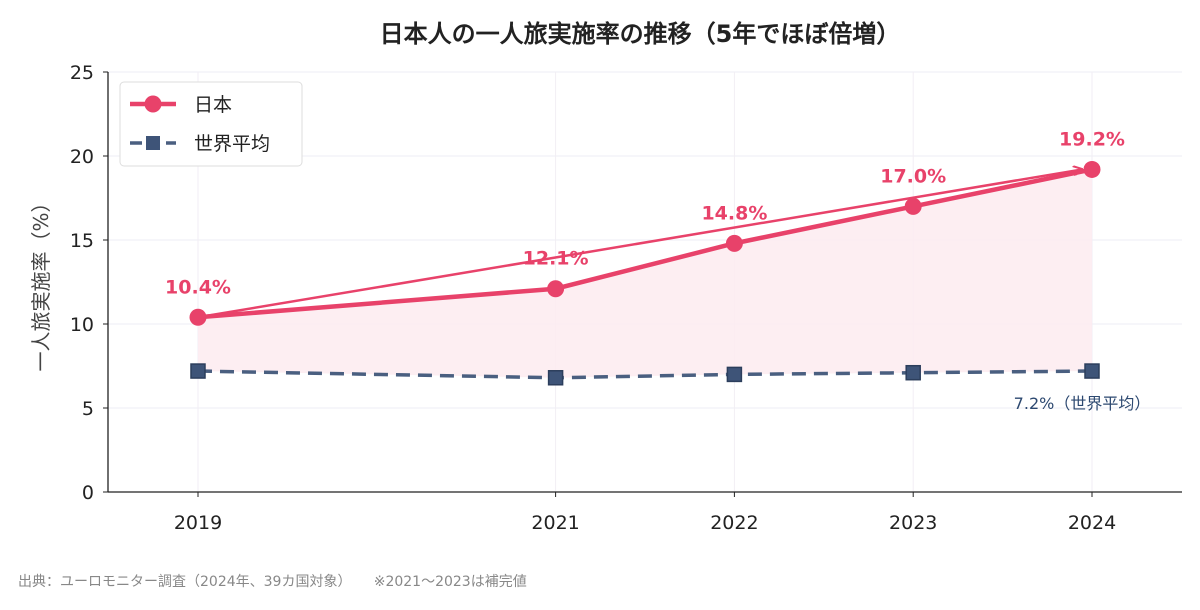  Describe the element at coordinates (1092, 523) in the screenshot. I see `x-tick-label: 2024` at that location.